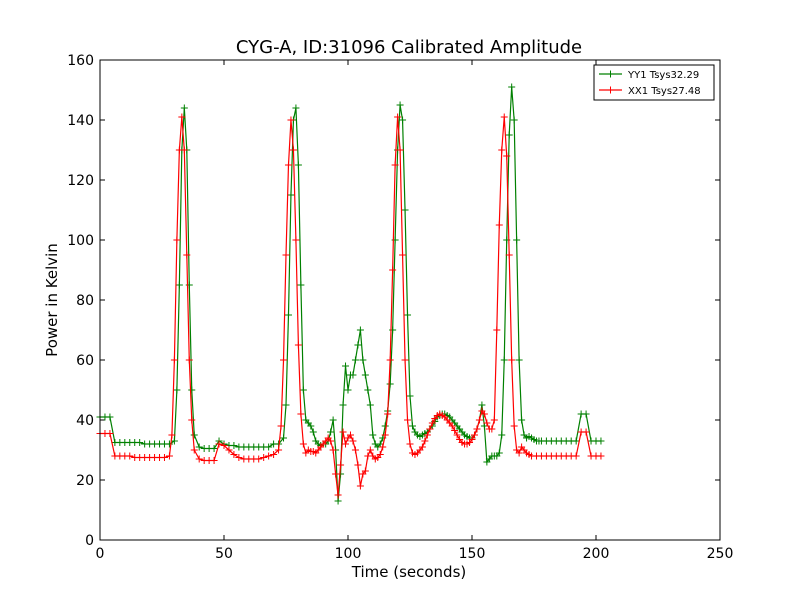  What do you see at coordinates (85, 481) in the screenshot?
I see `y-tick-label: 20` at bounding box center [85, 481].